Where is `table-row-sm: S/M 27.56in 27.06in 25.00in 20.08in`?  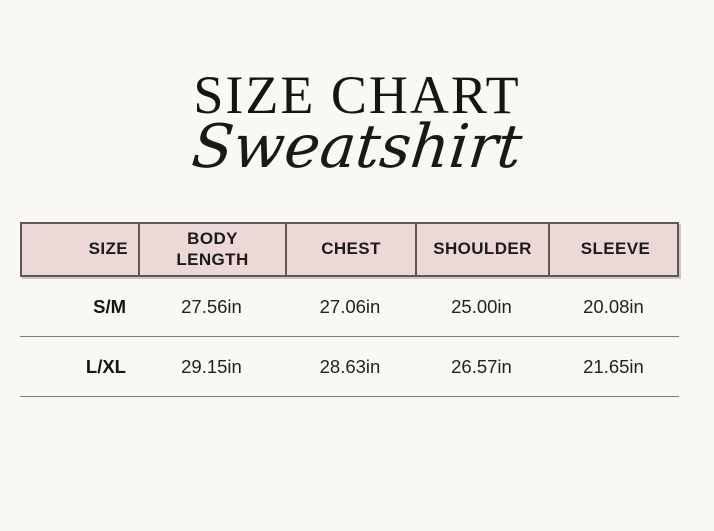 table-row-sm: S/M 27.56in 27.06in 25.00in 20.08in is located at coordinates (349, 307).